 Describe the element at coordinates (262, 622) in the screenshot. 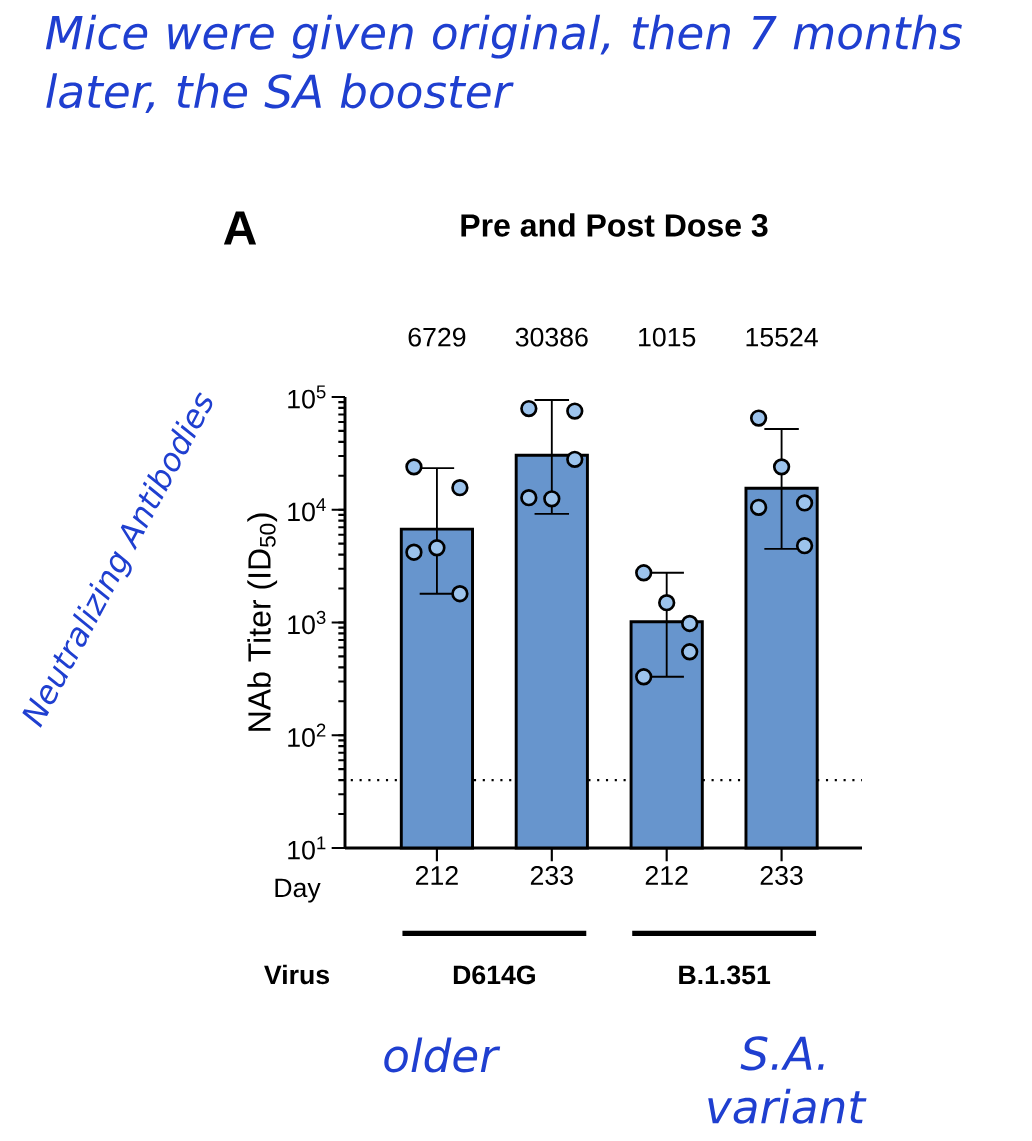

I see `y-axis-title: NAb Titer (ID$_{50}$)` at that location.